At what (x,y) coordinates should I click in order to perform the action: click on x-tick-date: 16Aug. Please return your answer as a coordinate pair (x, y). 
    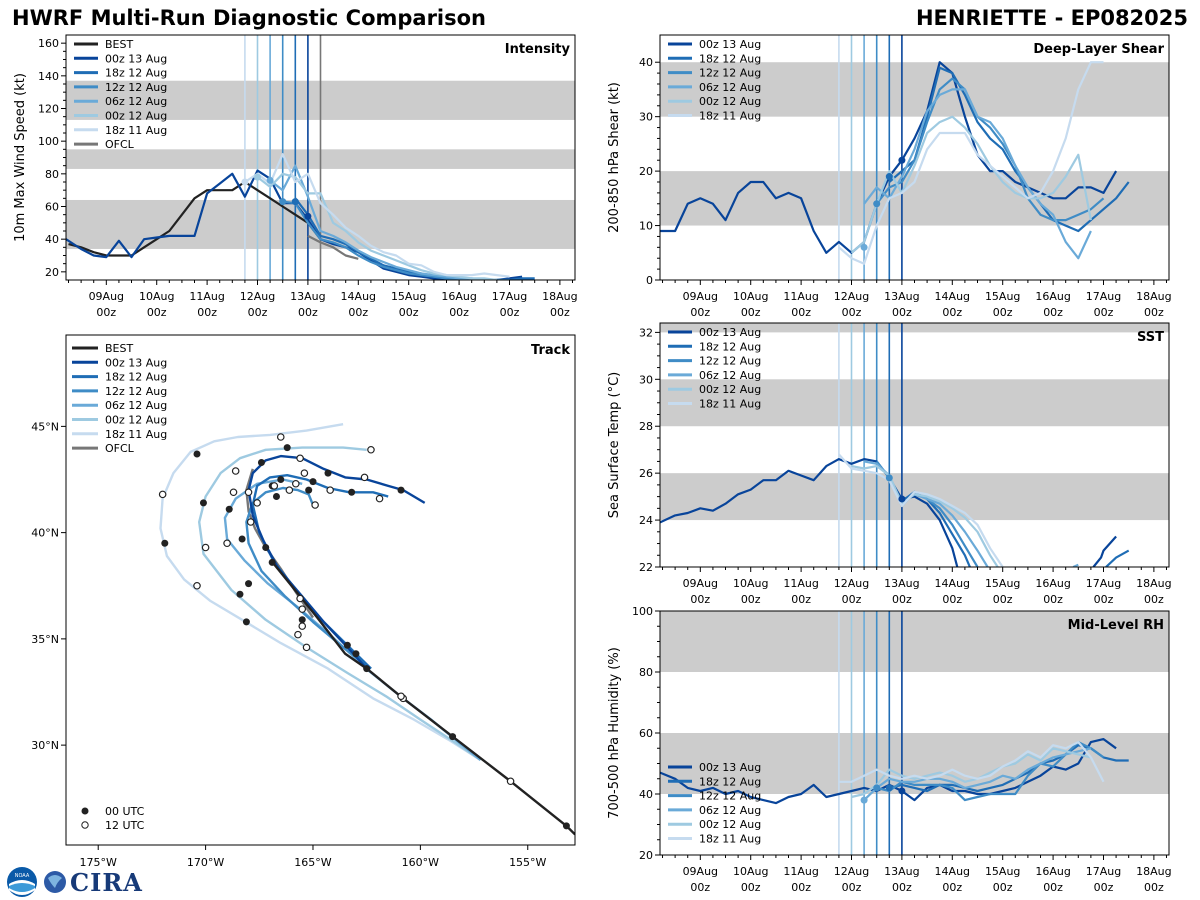
    Looking at the image, I should click on (458, 296).